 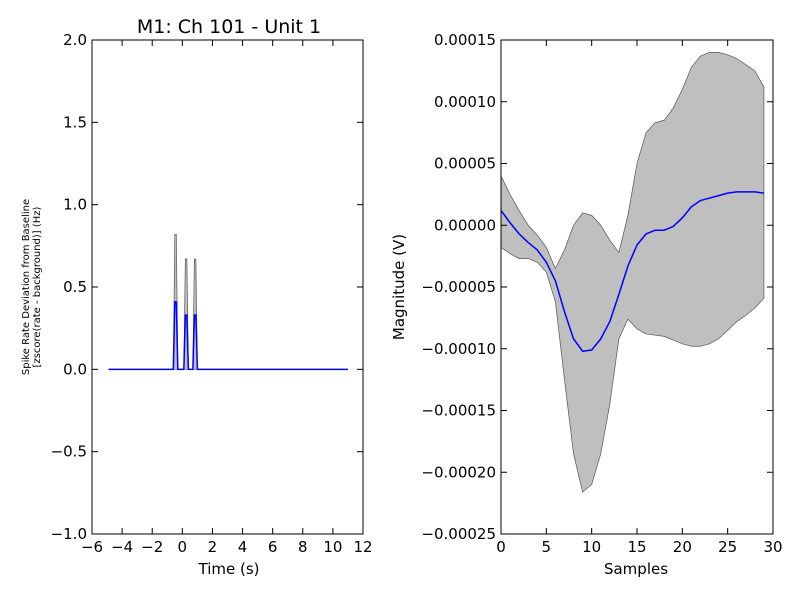 I want to click on right-chart-y-tick-label: 0.00010, so click(x=465, y=102).